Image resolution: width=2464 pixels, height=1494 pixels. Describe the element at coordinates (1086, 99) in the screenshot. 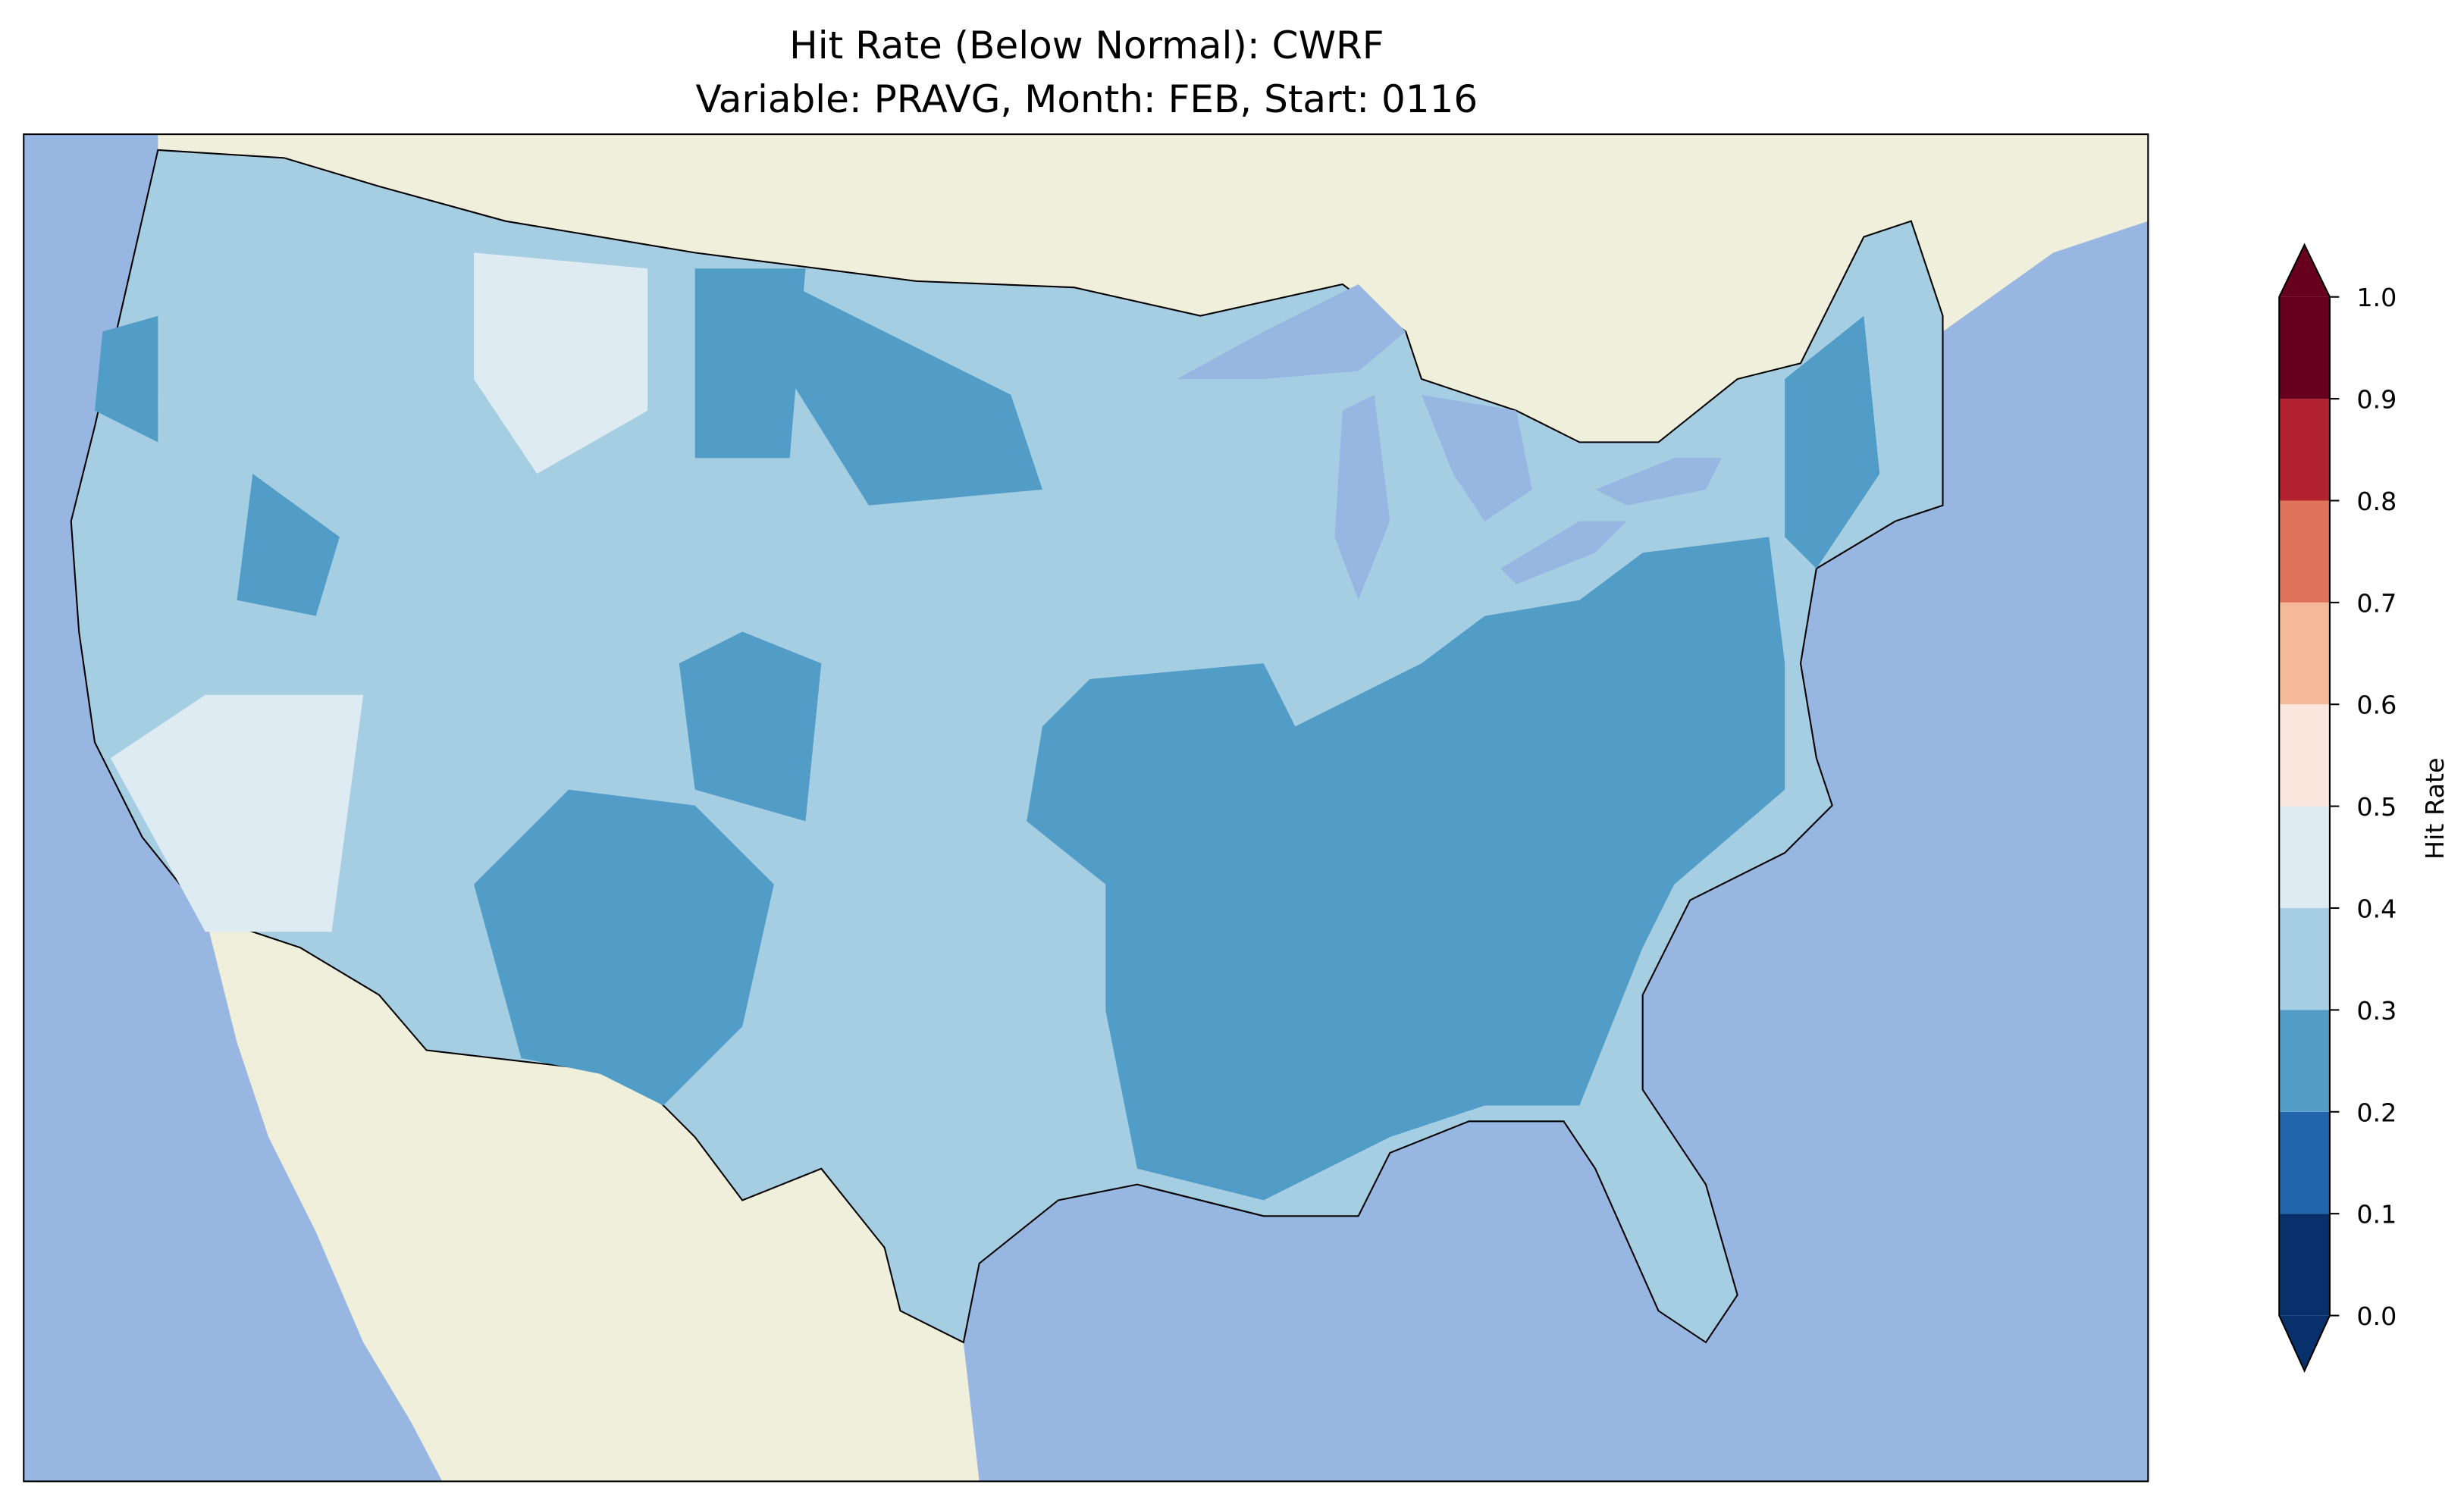

I see `chart-title-line2: Variable: PRAVG, Month: FEB, Start: 0116` at that location.